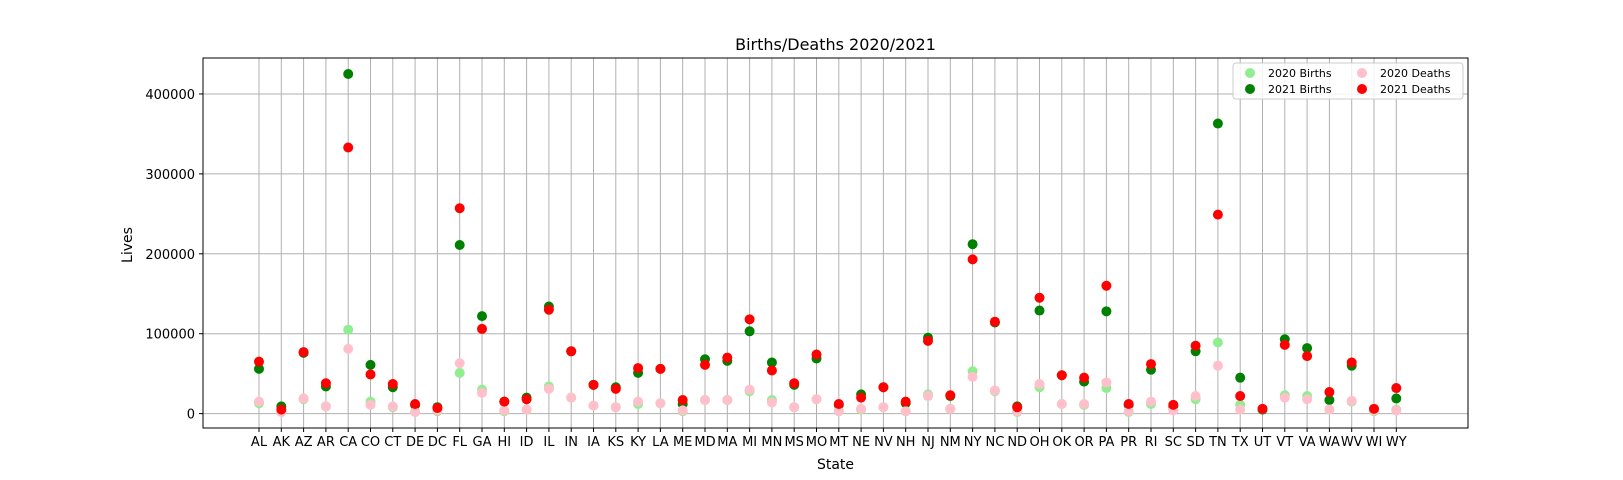  What do you see at coordinates (170, 95) in the screenshot?
I see `y-tick-label: 400000` at bounding box center [170, 95].